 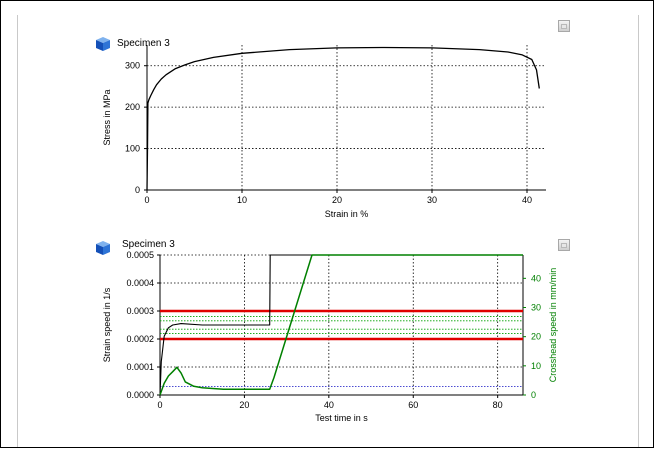 I want to click on x-tick-label: 80, so click(x=498, y=405).